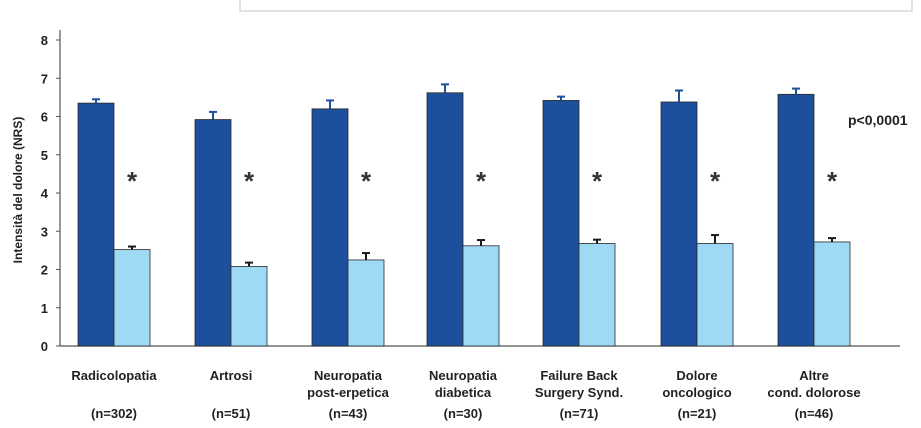 The image size is (921, 428). What do you see at coordinates (579, 392) in the screenshot?
I see `category-label: Surgery Synd.` at bounding box center [579, 392].